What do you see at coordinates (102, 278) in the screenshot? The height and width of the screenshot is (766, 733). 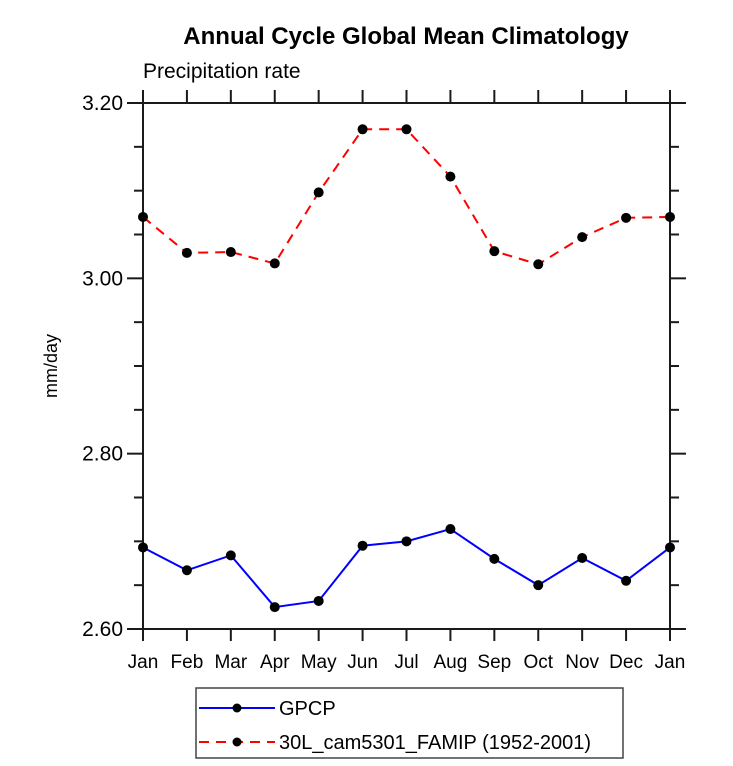 I see `y-tick-label: 3.00` at bounding box center [102, 278].